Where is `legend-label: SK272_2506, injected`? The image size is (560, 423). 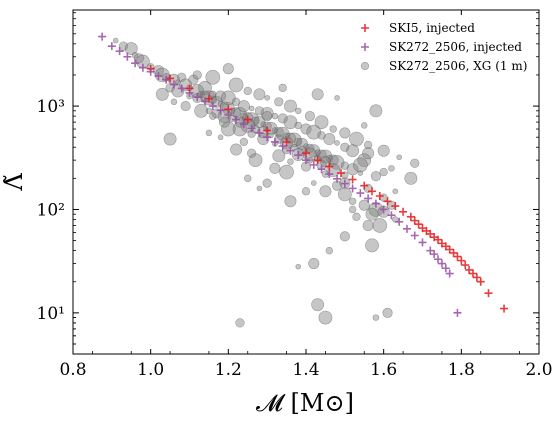 legend-label: SK272_2506, injected is located at coordinates (455, 47).